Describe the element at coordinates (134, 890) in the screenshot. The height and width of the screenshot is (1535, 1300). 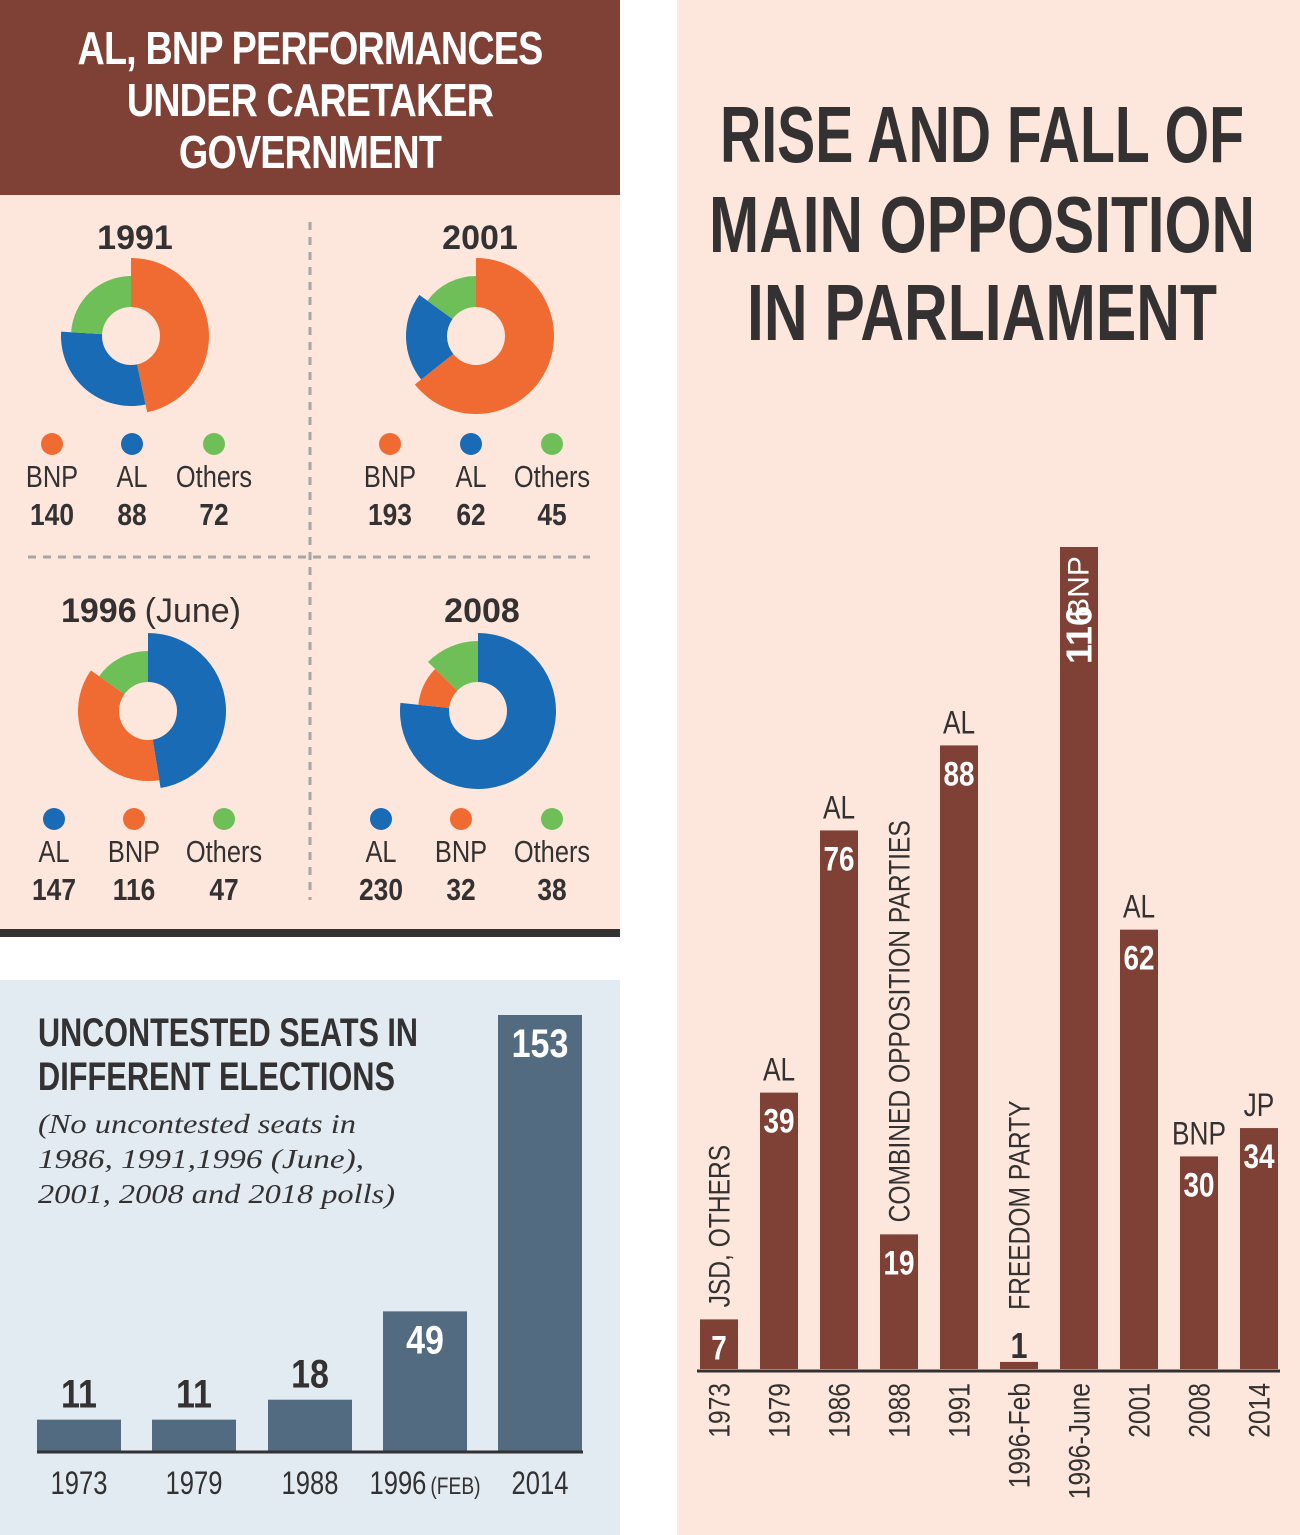
I see `legend-value: 116` at that location.